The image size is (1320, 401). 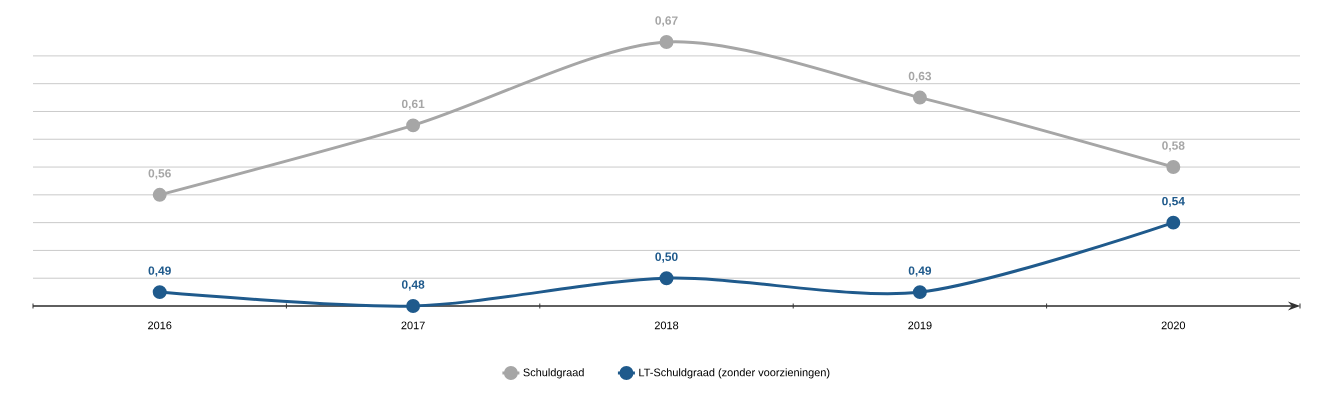 What do you see at coordinates (1173, 202) in the screenshot?
I see `data-label: 0,54` at bounding box center [1173, 202].